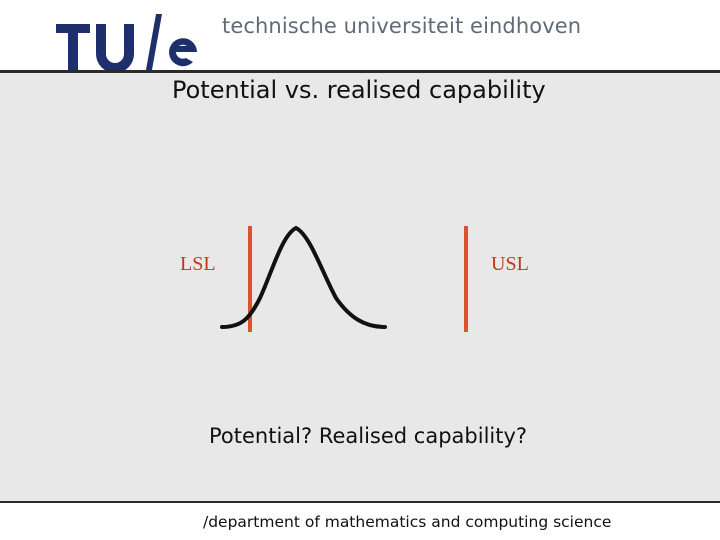  I want to click on capability-diagram, so click(344, 278).